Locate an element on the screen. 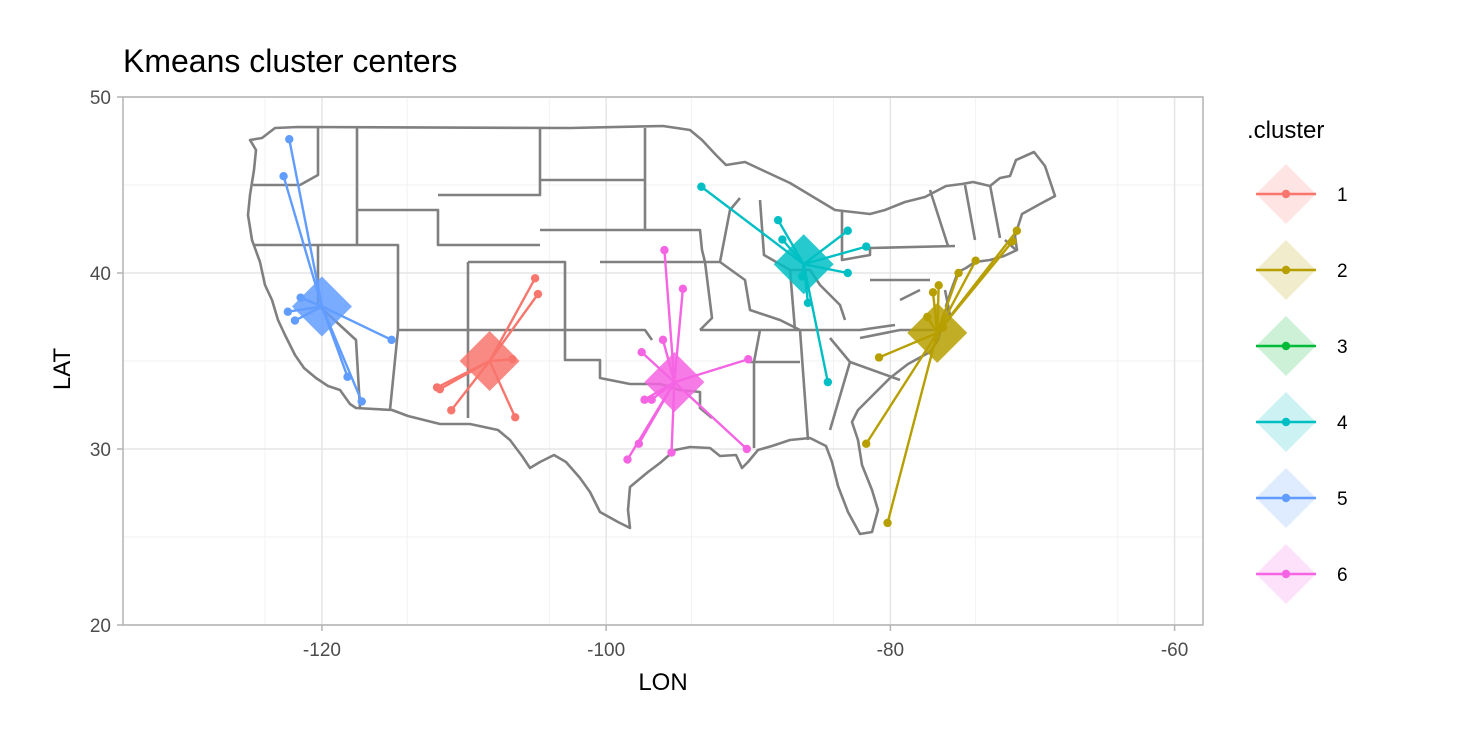  legend-item-4: 4 is located at coordinates (1302, 422).